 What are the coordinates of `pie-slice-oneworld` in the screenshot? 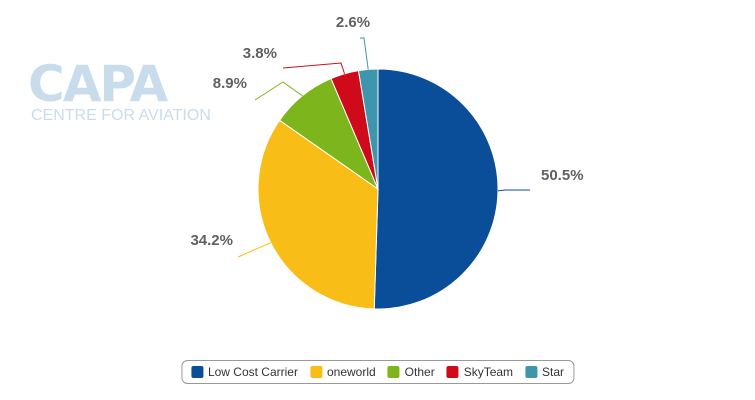 It's located at (318, 214).